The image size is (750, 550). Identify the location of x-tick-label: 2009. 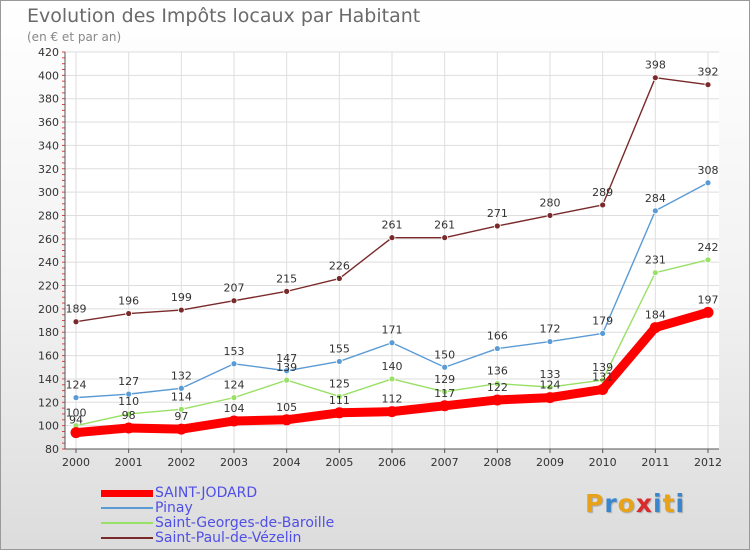
(550, 462).